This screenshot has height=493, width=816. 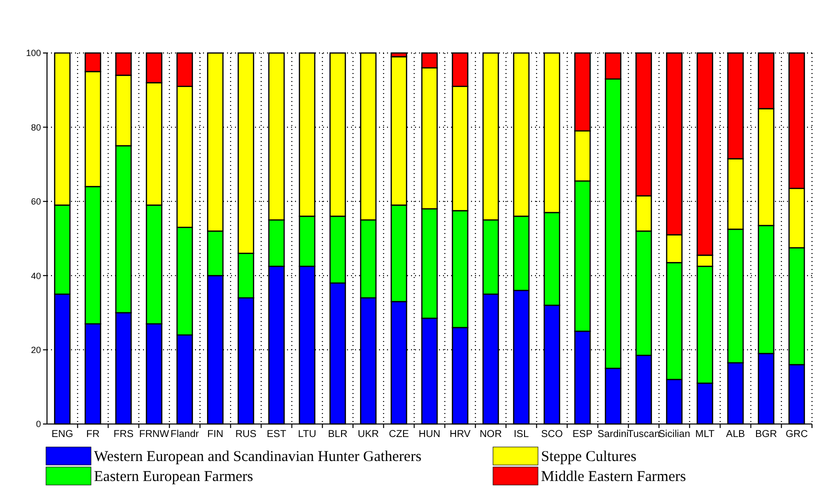 I want to click on legend-label: Western European and Scandinavian Hunter Gatherers, so click(x=258, y=457).